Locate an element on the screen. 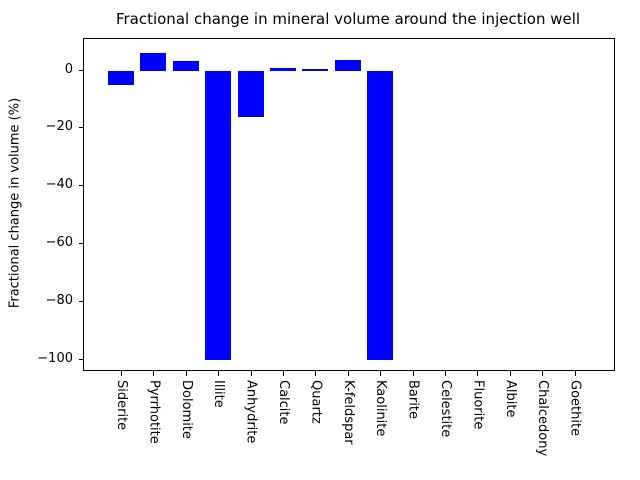 The height and width of the screenshot is (480, 640). y-axis-label: Fractional change in volume (%) is located at coordinates (15, 203).